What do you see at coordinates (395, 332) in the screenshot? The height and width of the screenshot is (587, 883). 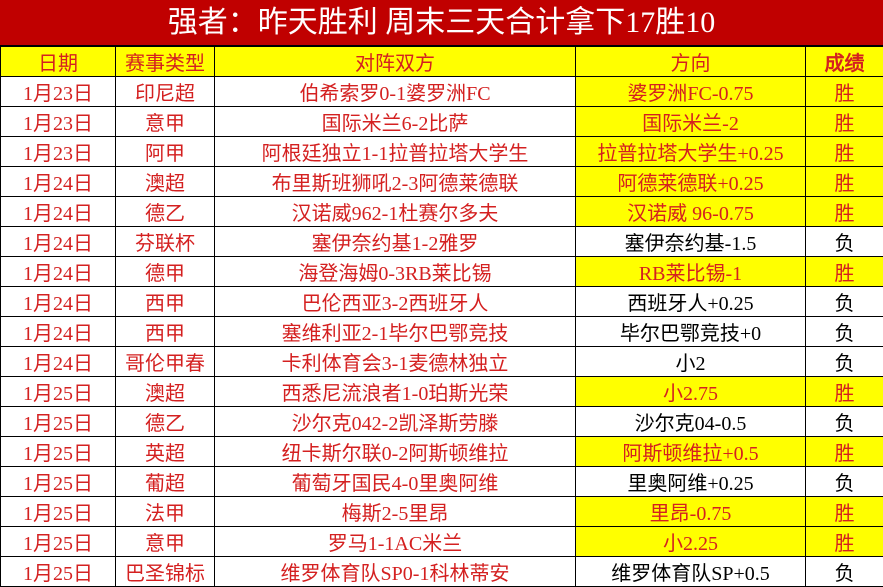 I see `match-cell: 塞维利亚2-1毕尔巴鄂竞技` at bounding box center [395, 332].